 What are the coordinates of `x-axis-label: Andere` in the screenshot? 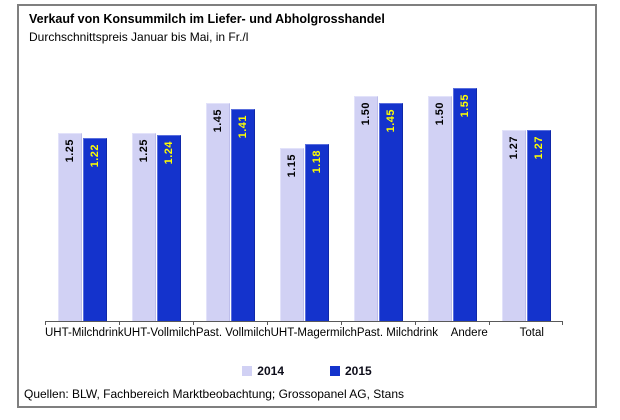 It's located at (469, 333).